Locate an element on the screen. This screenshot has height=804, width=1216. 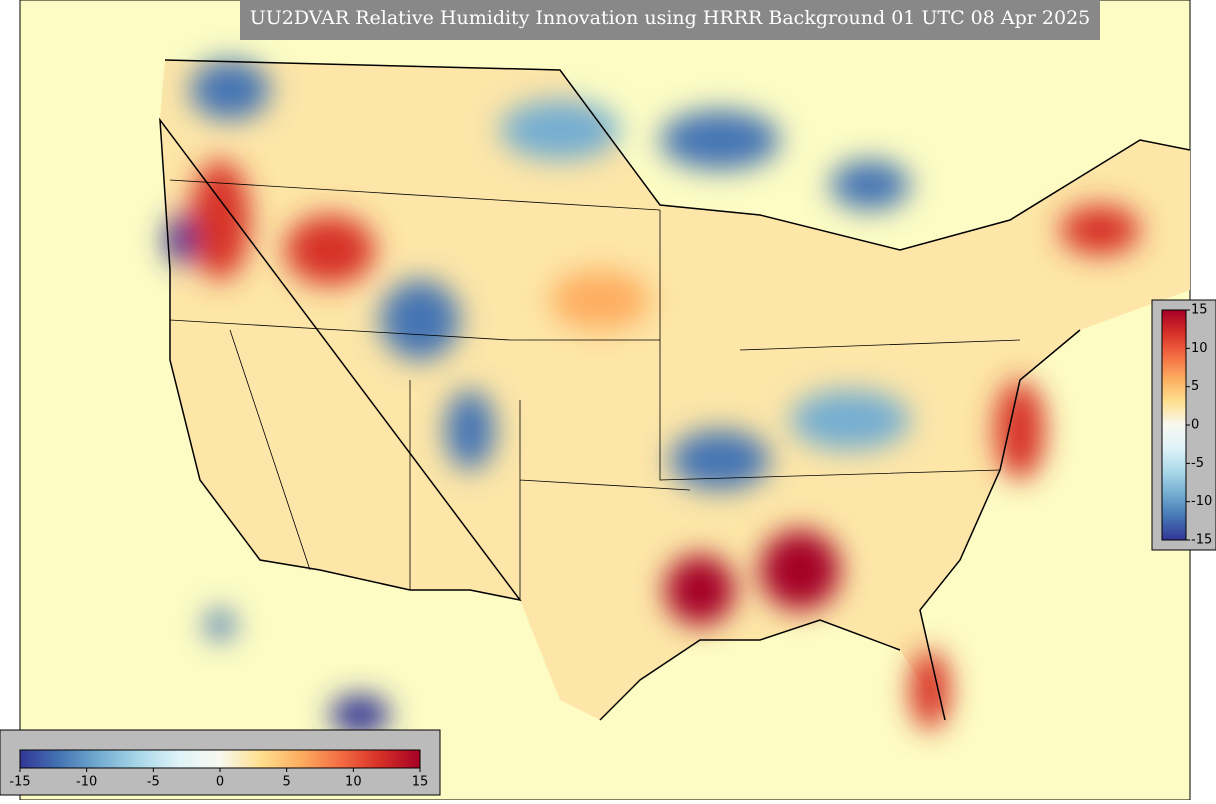
title-box is located at coordinates (670, 20).